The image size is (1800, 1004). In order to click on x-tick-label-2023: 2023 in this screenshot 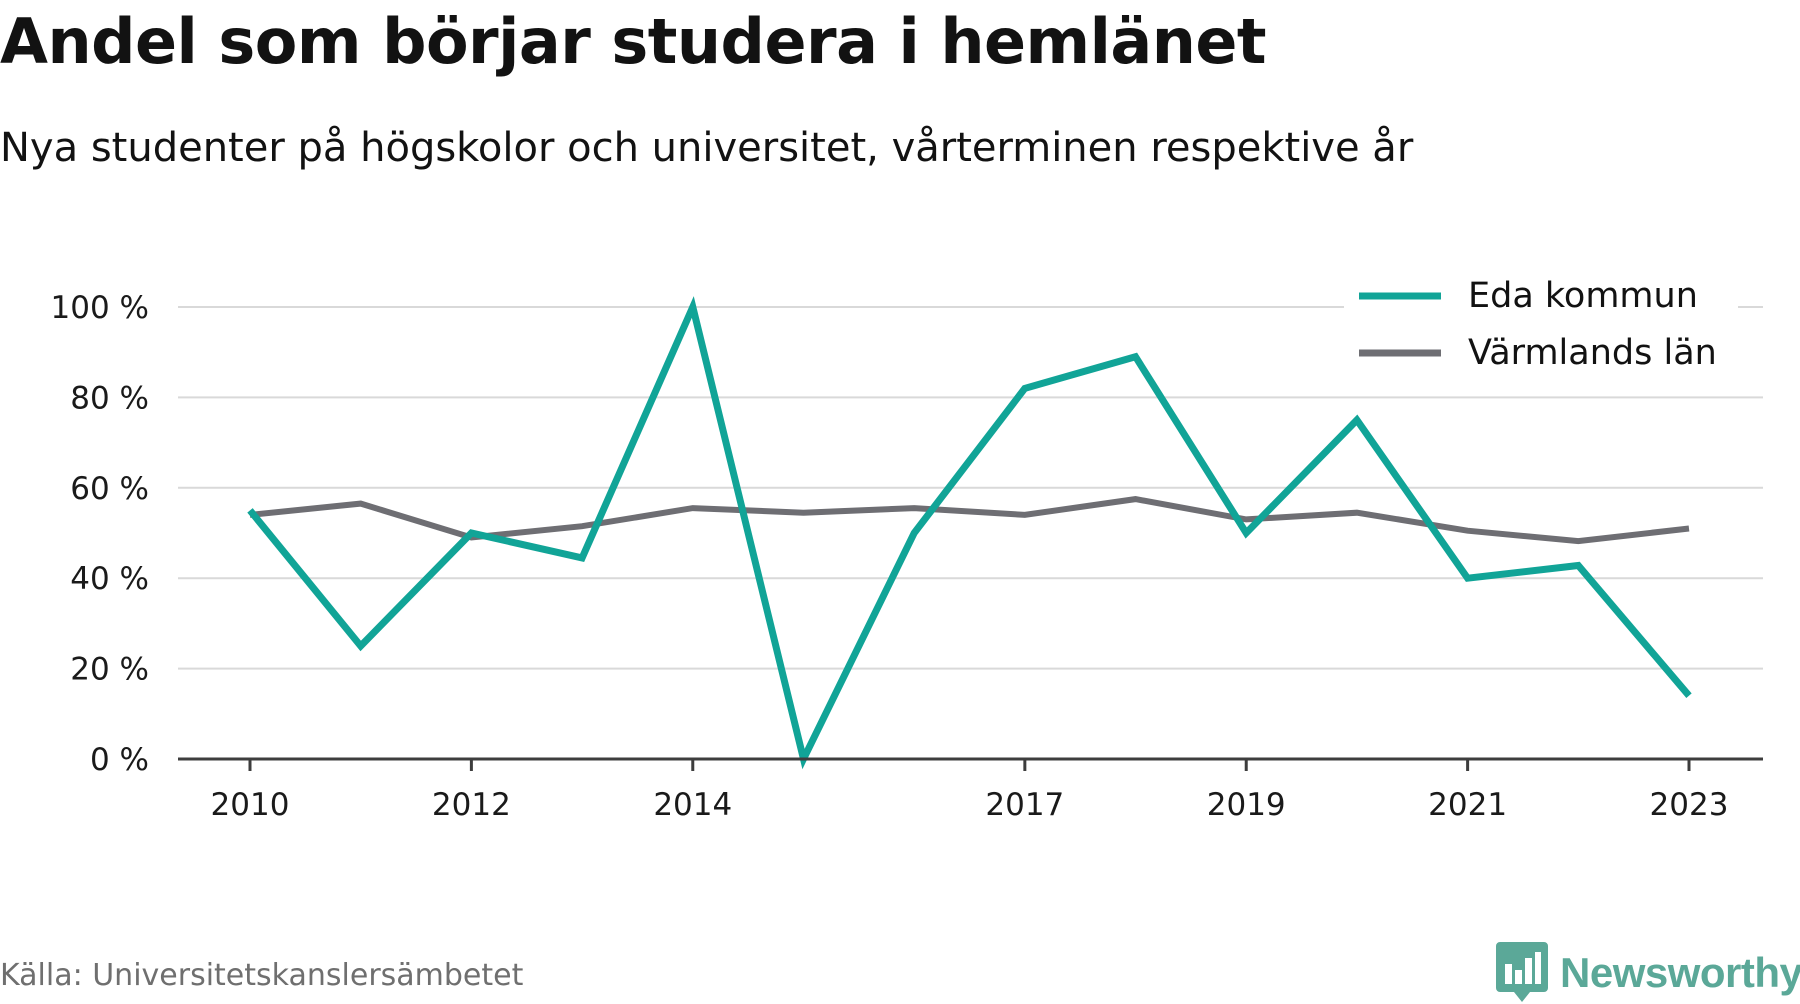, I will do `click(1689, 805)`.